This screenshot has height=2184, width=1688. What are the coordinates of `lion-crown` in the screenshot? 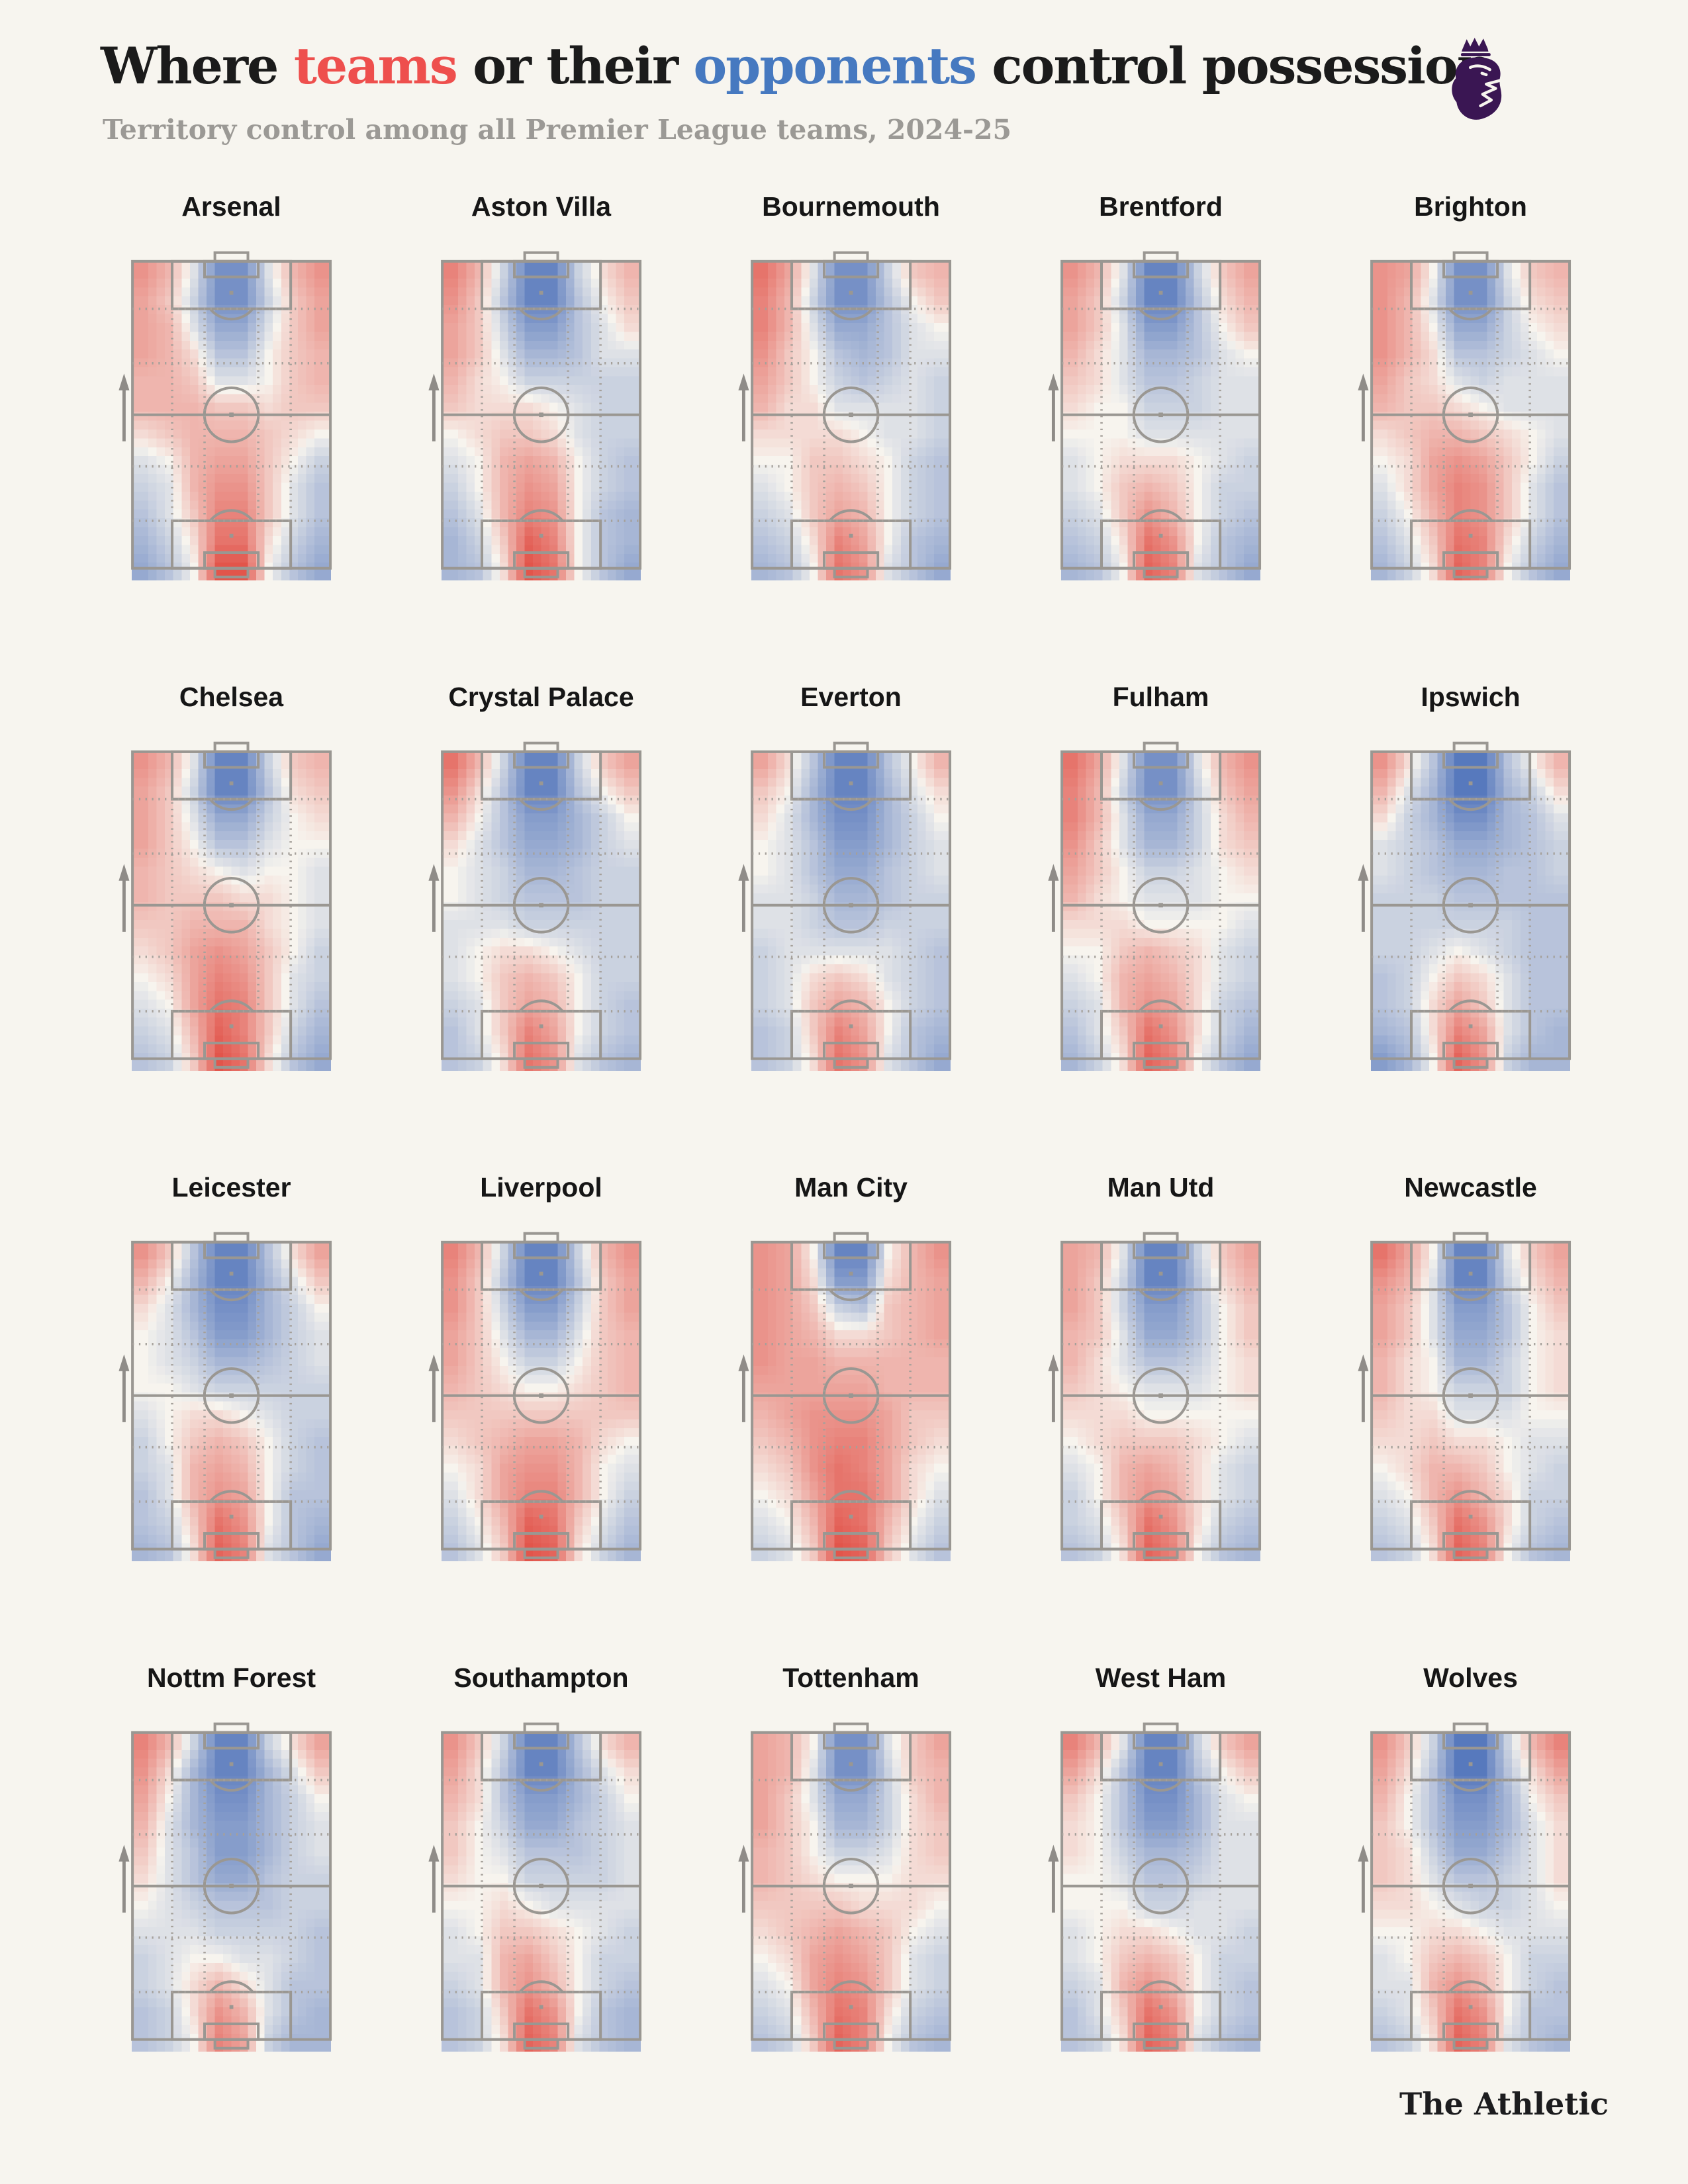 It's located at (1475, 45).